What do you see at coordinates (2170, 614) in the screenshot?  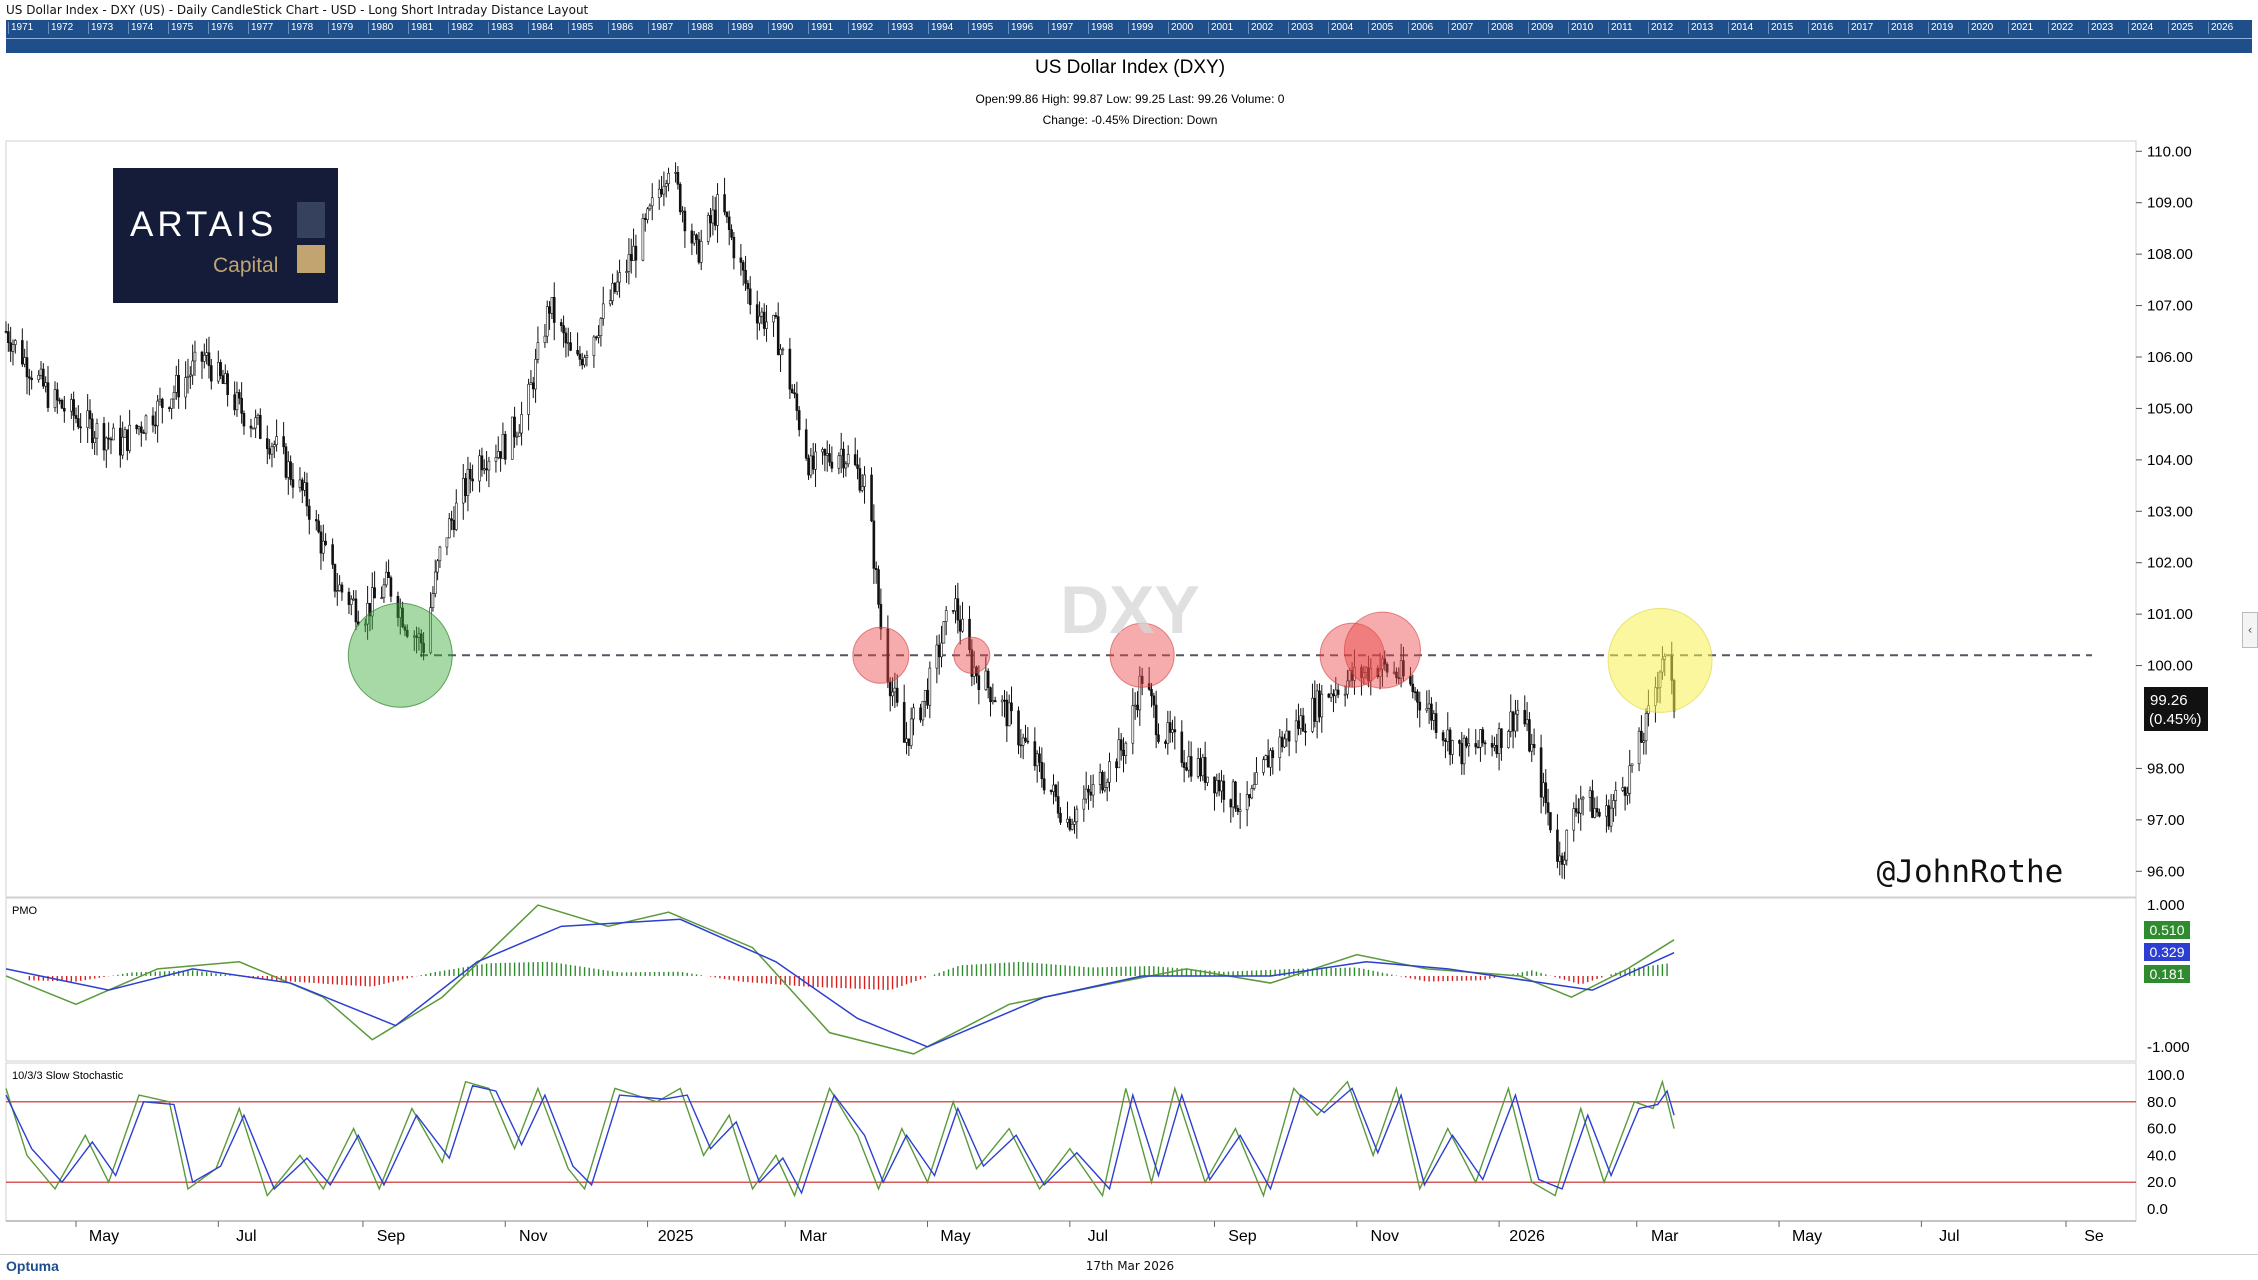 I see `price-tick-label: 101.00` at bounding box center [2170, 614].